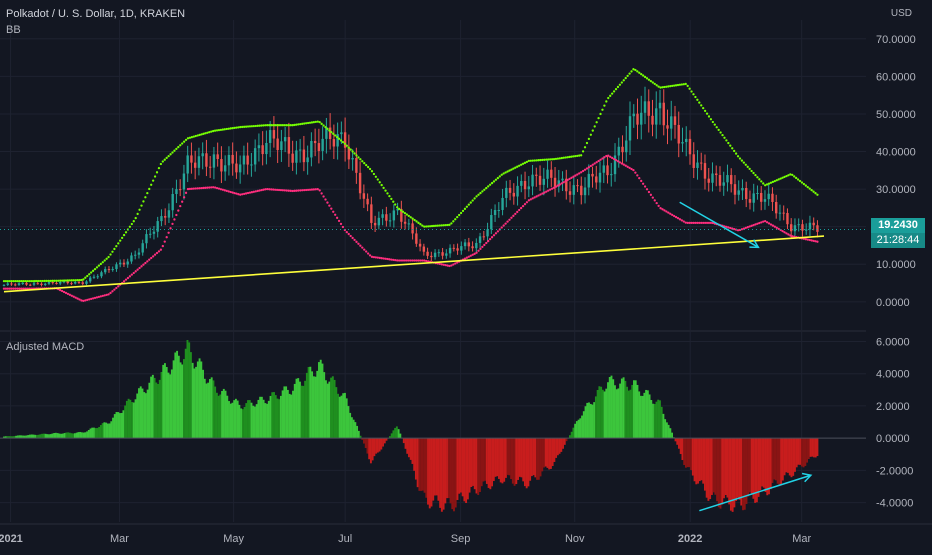 Image resolution: width=932 pixels, height=555 pixels. I want to click on macd-tick-label: -2.0000, so click(894, 471).